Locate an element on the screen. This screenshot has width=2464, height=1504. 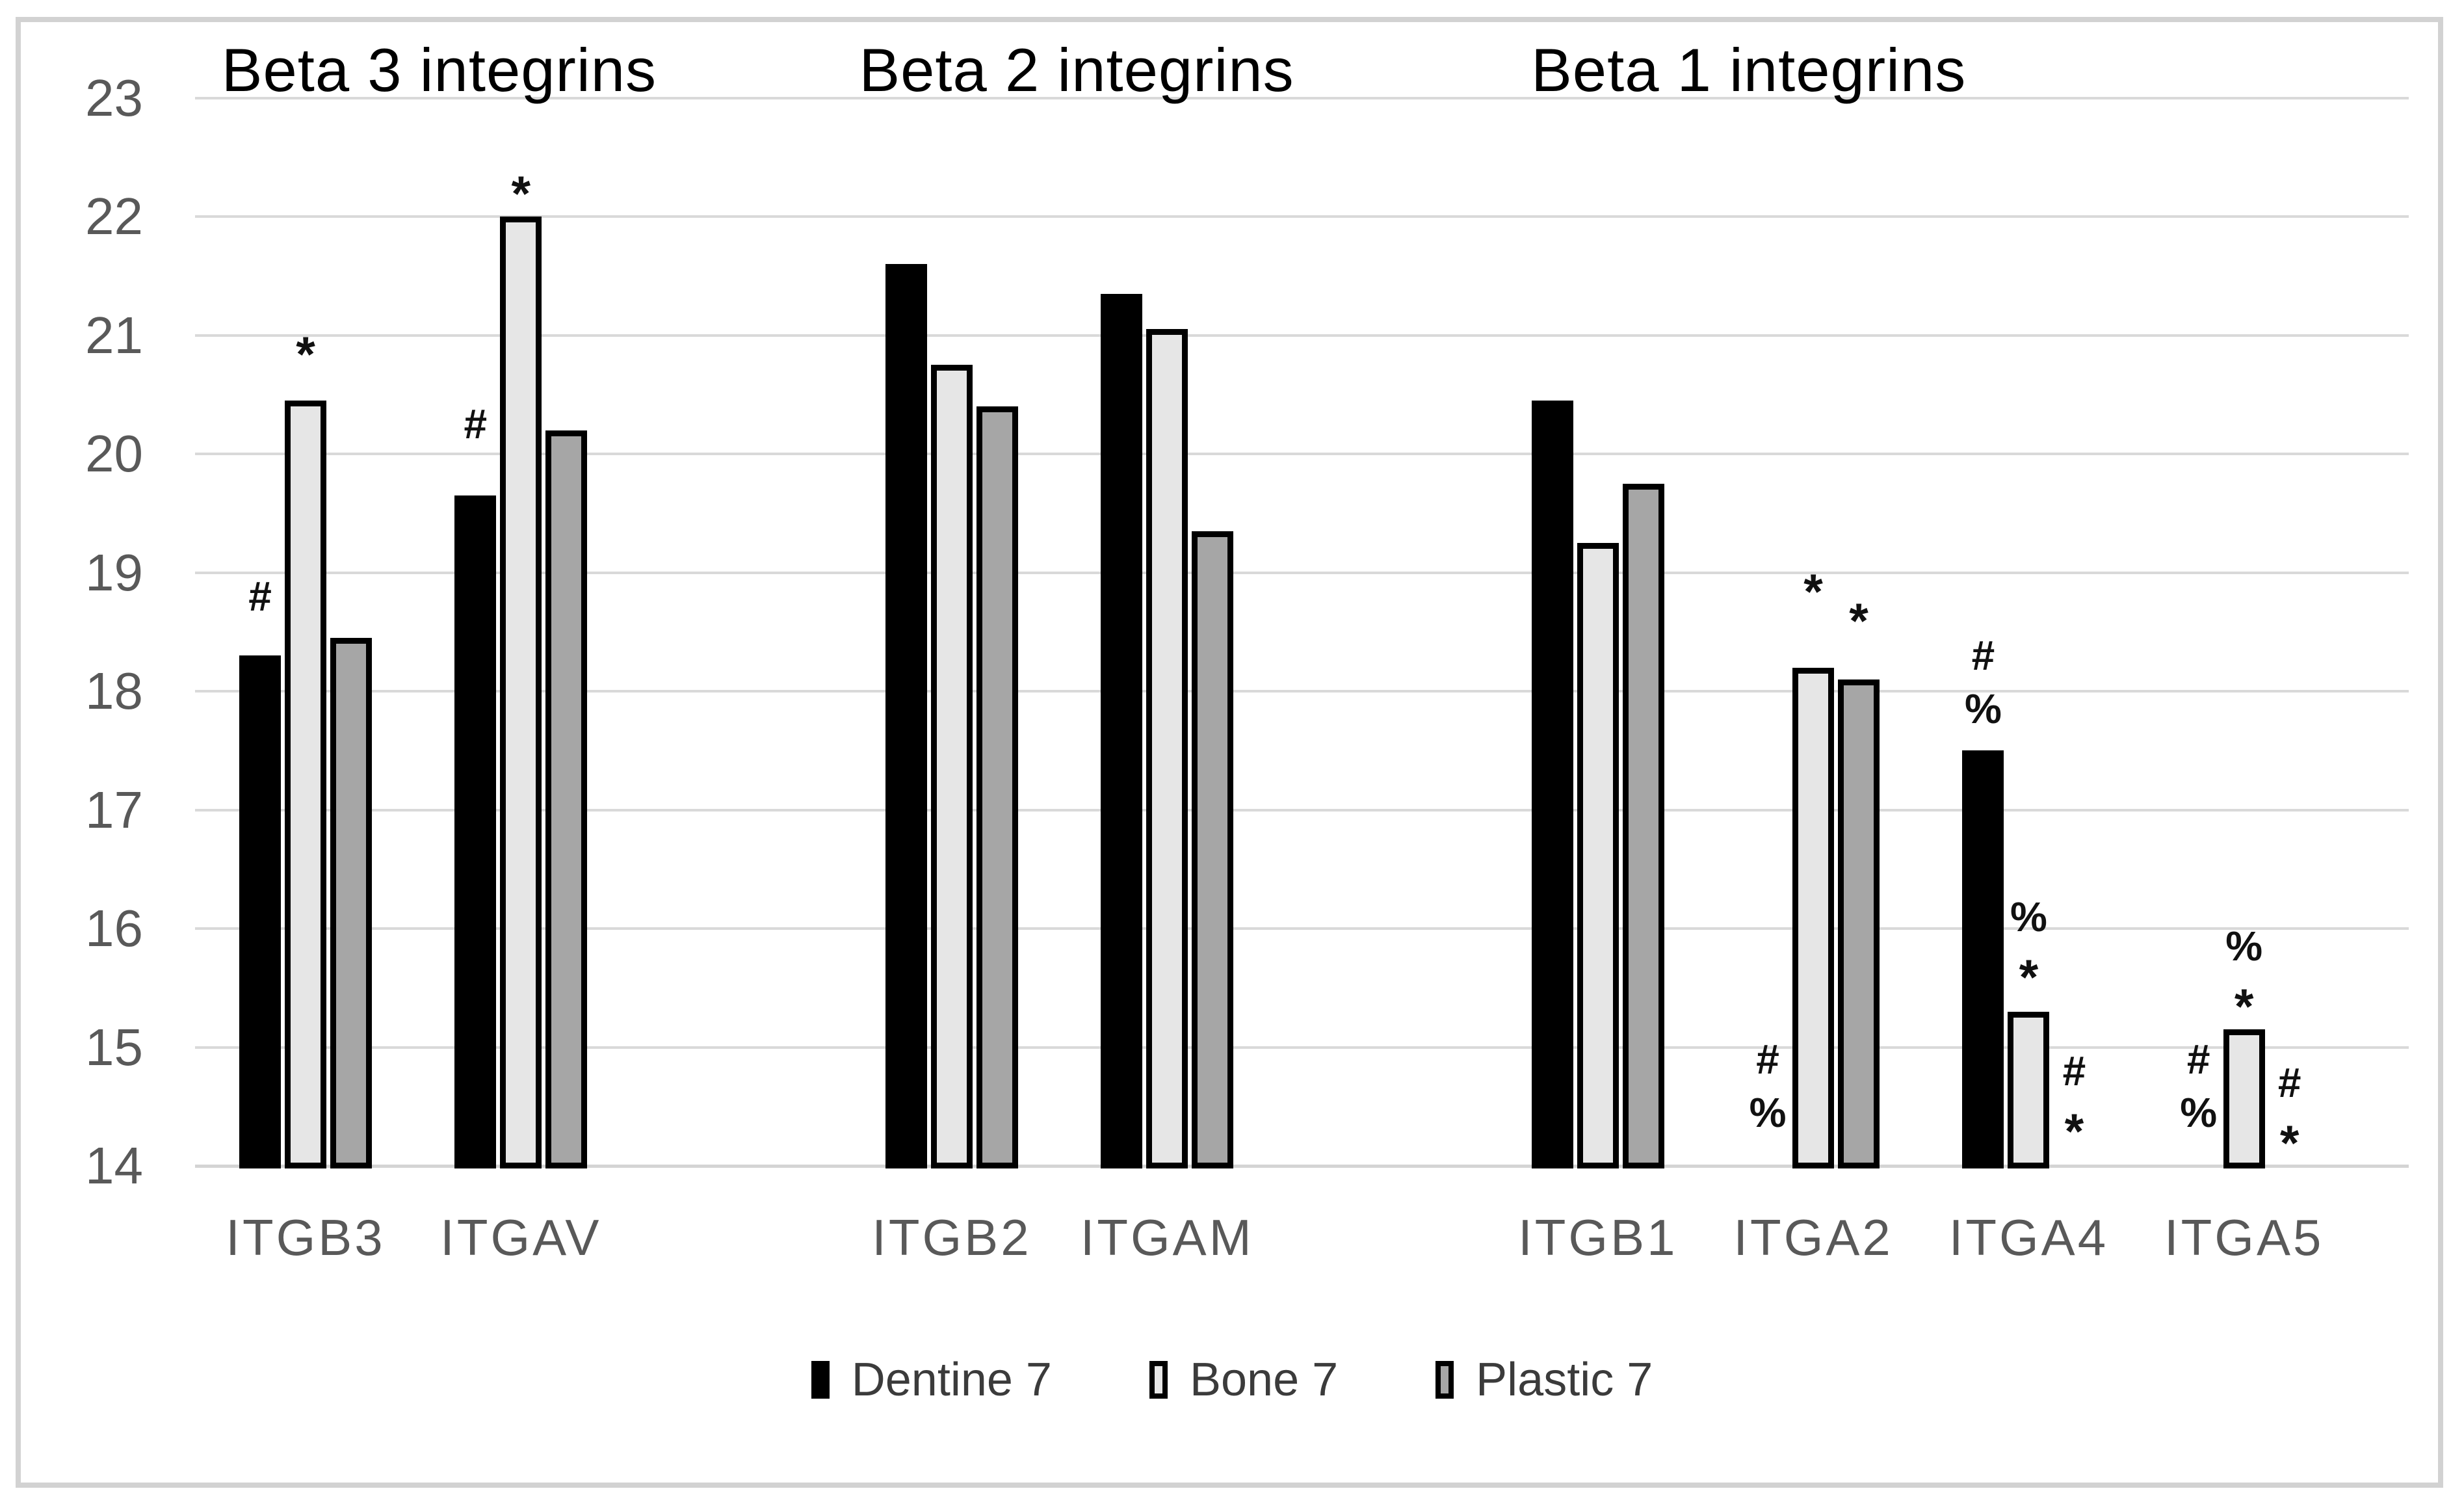
y-tick-label: 16 is located at coordinates (114, 928).